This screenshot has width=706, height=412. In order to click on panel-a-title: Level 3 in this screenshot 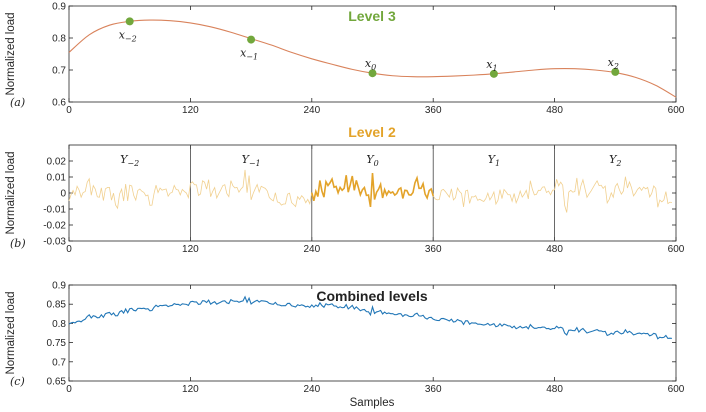, I will do `click(372, 16)`.